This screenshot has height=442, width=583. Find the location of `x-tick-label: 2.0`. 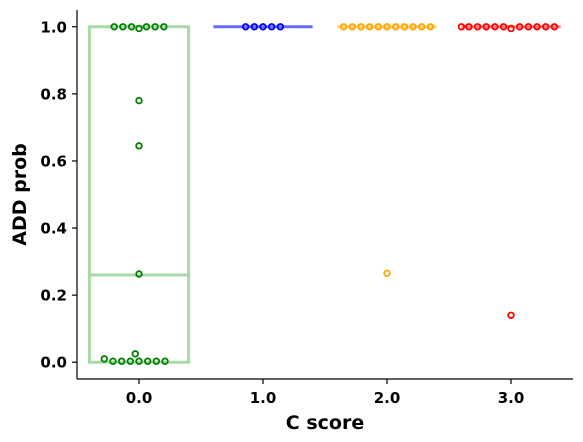

x-tick-label: 2.0 is located at coordinates (387, 398).